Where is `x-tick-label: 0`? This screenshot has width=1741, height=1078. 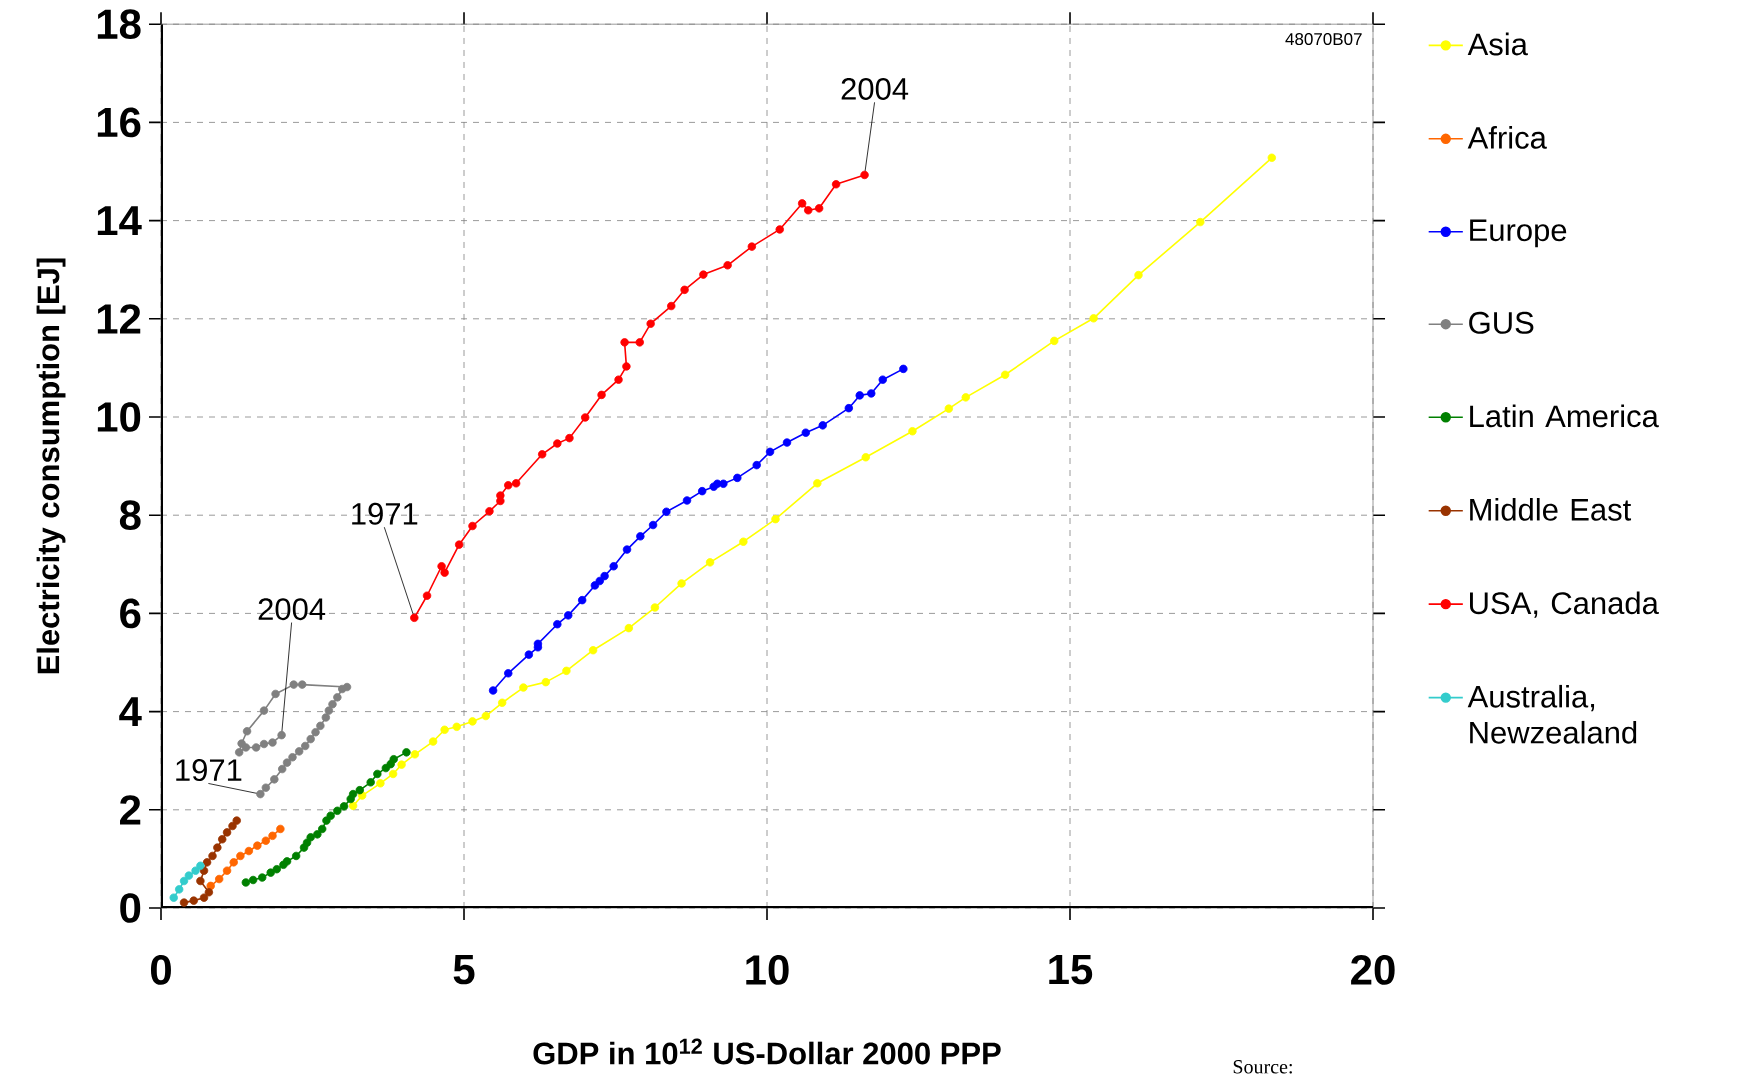 x-tick-label: 0 is located at coordinates (160, 970).